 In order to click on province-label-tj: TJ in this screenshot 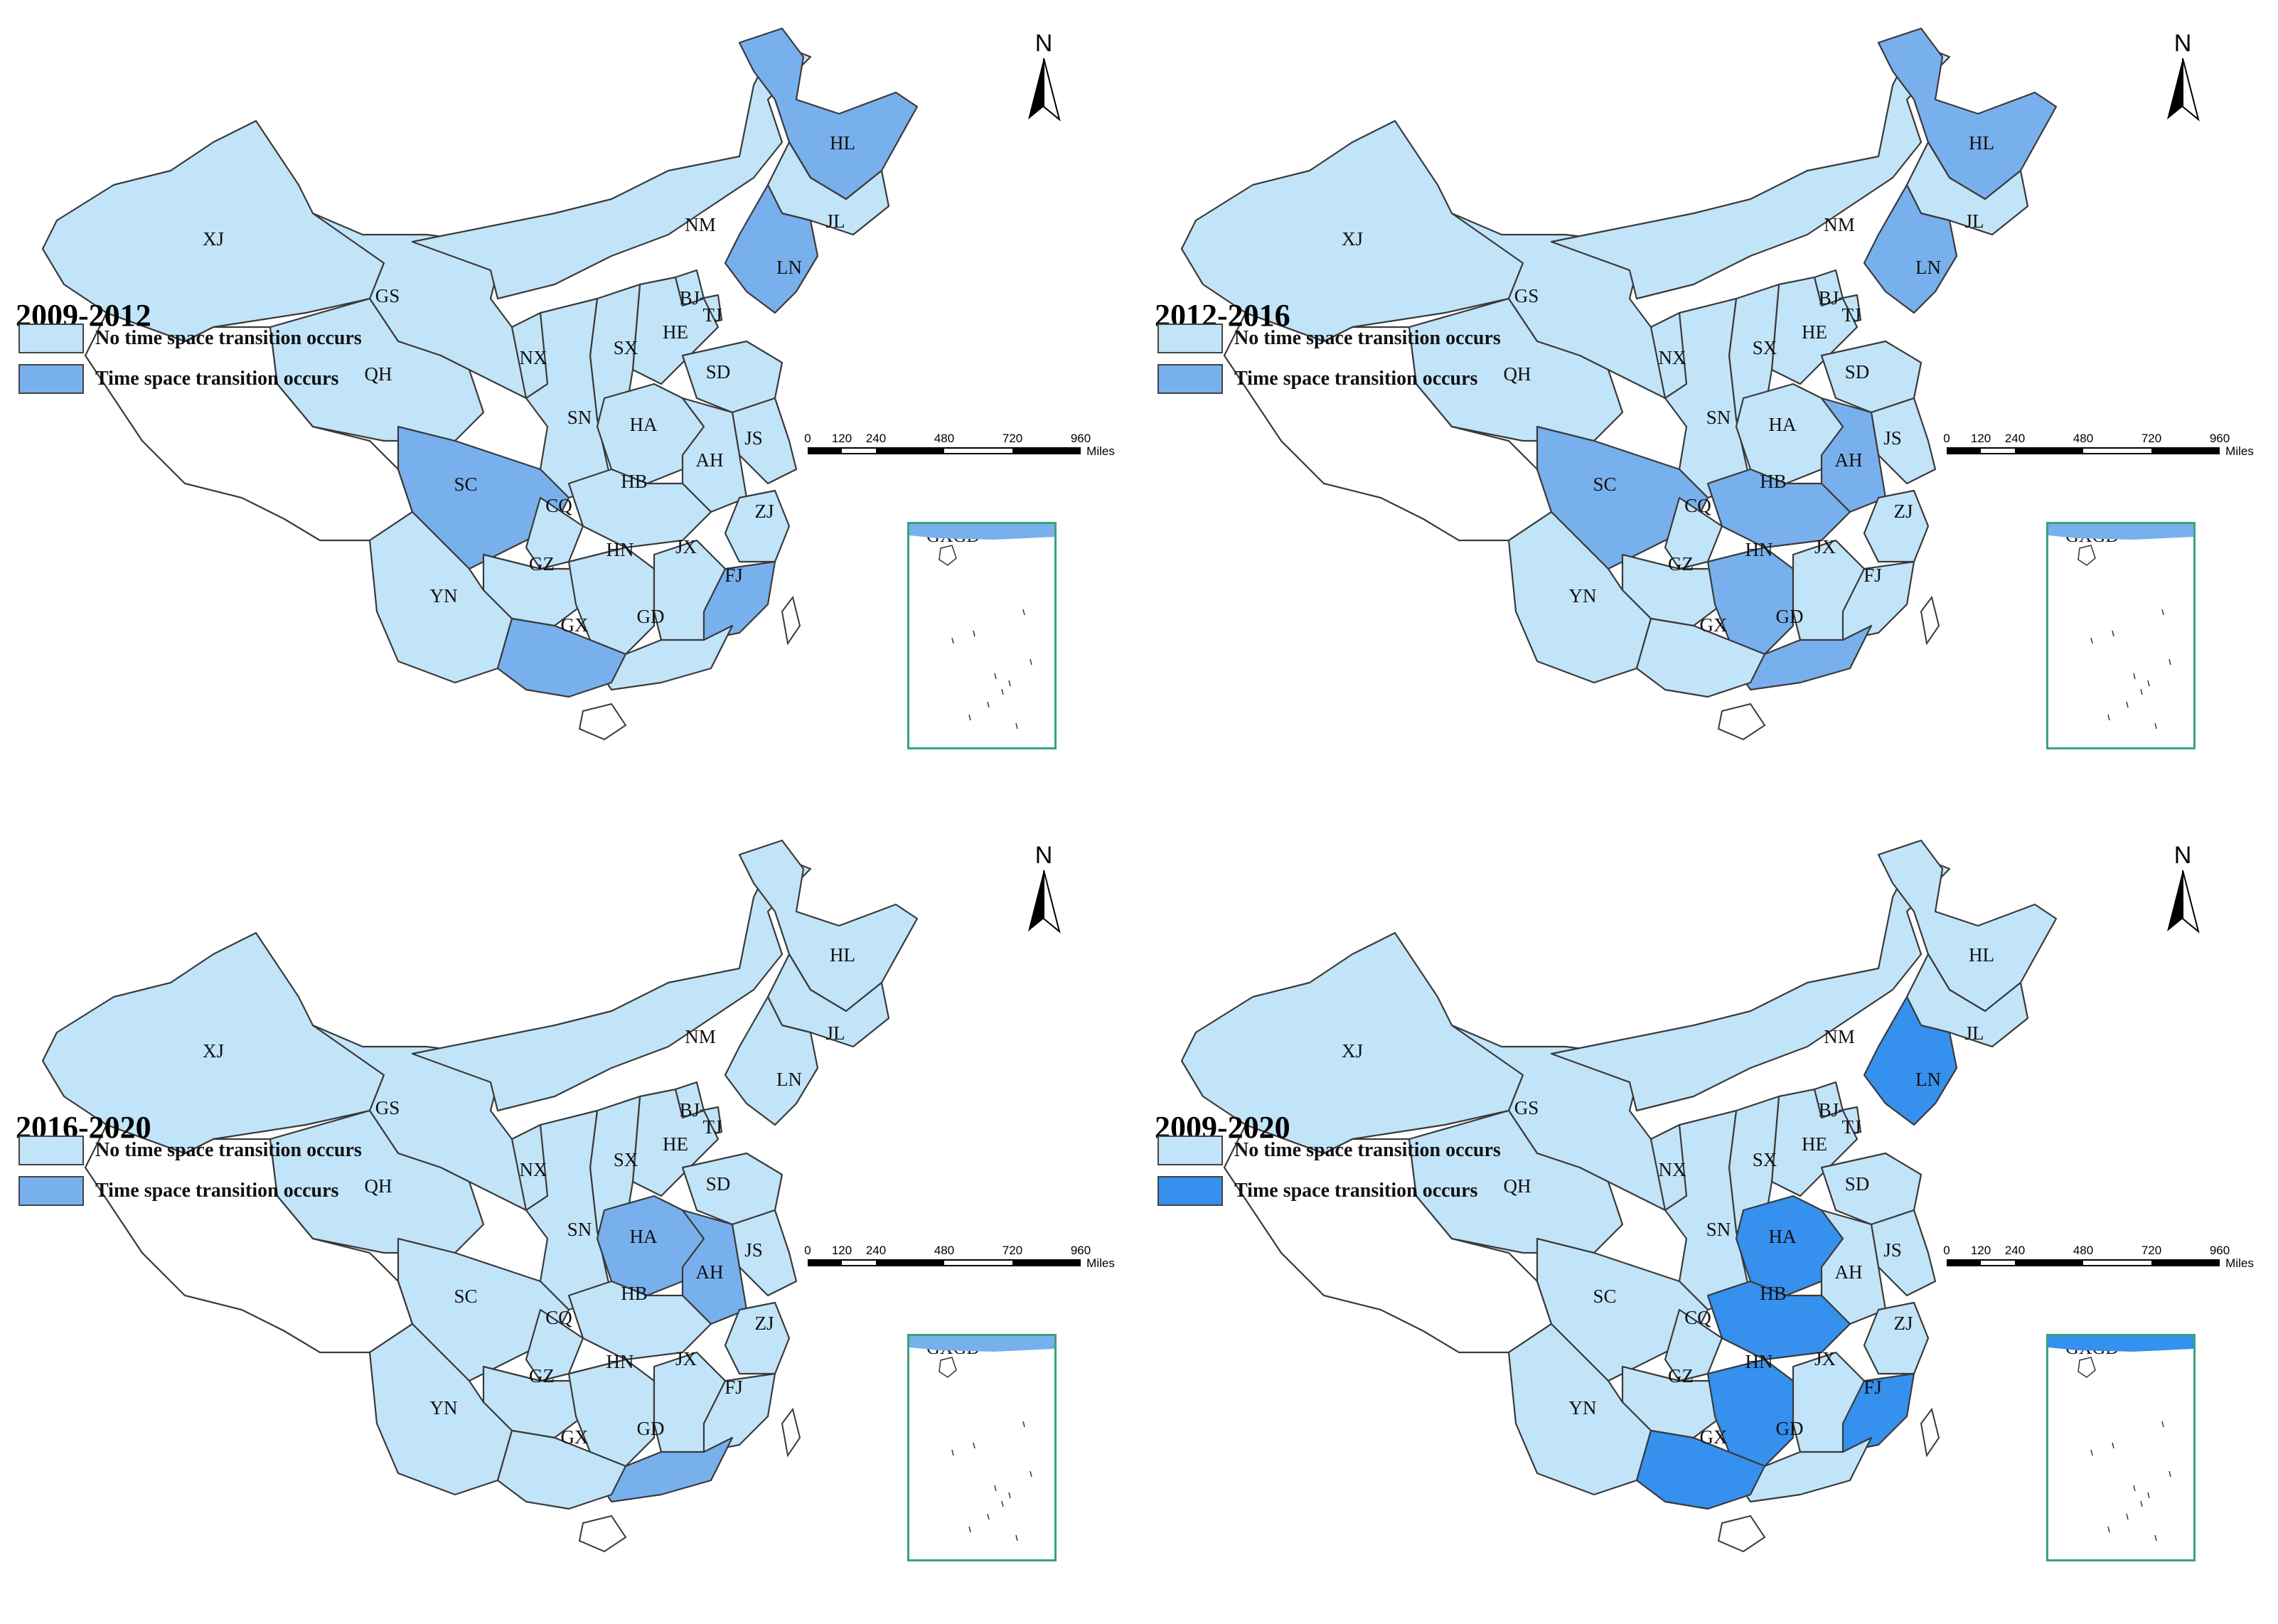, I will do `click(1851, 315)`.